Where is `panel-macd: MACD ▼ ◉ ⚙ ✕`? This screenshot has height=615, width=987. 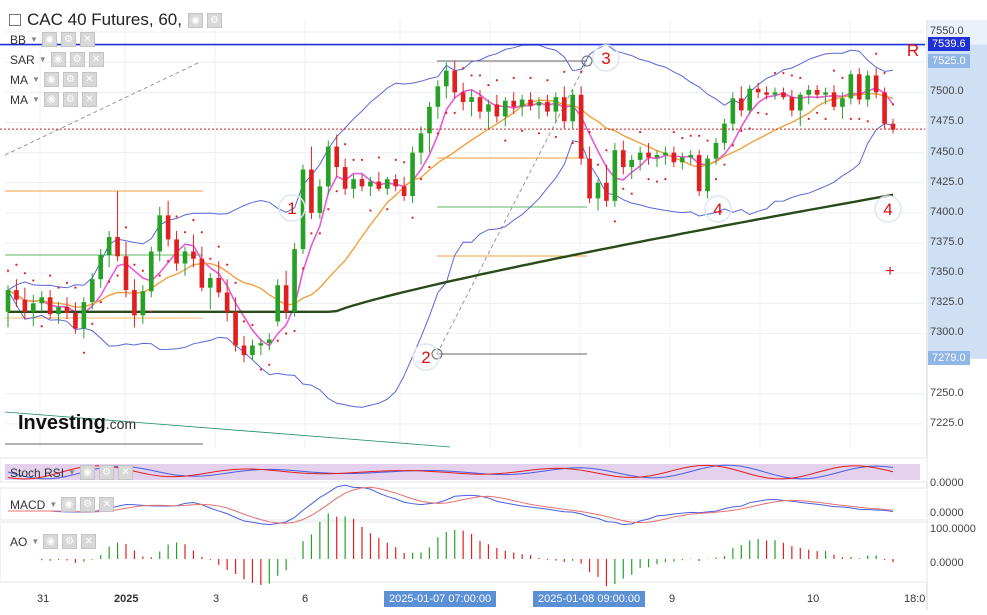 panel-macd: MACD ▼ ◉ ⚙ ✕ is located at coordinates (62, 504).